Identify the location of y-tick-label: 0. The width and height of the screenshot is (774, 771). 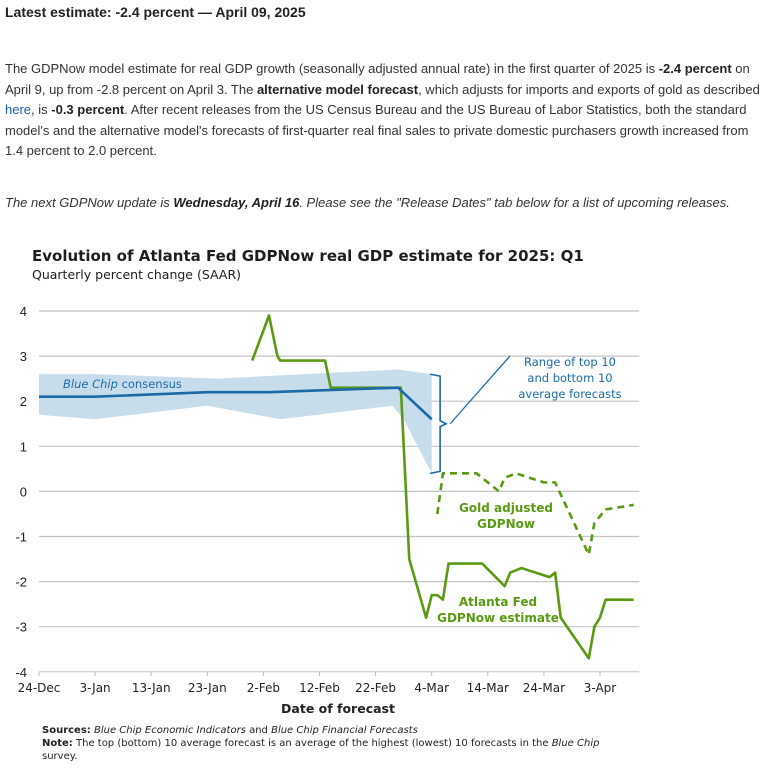
(23, 491).